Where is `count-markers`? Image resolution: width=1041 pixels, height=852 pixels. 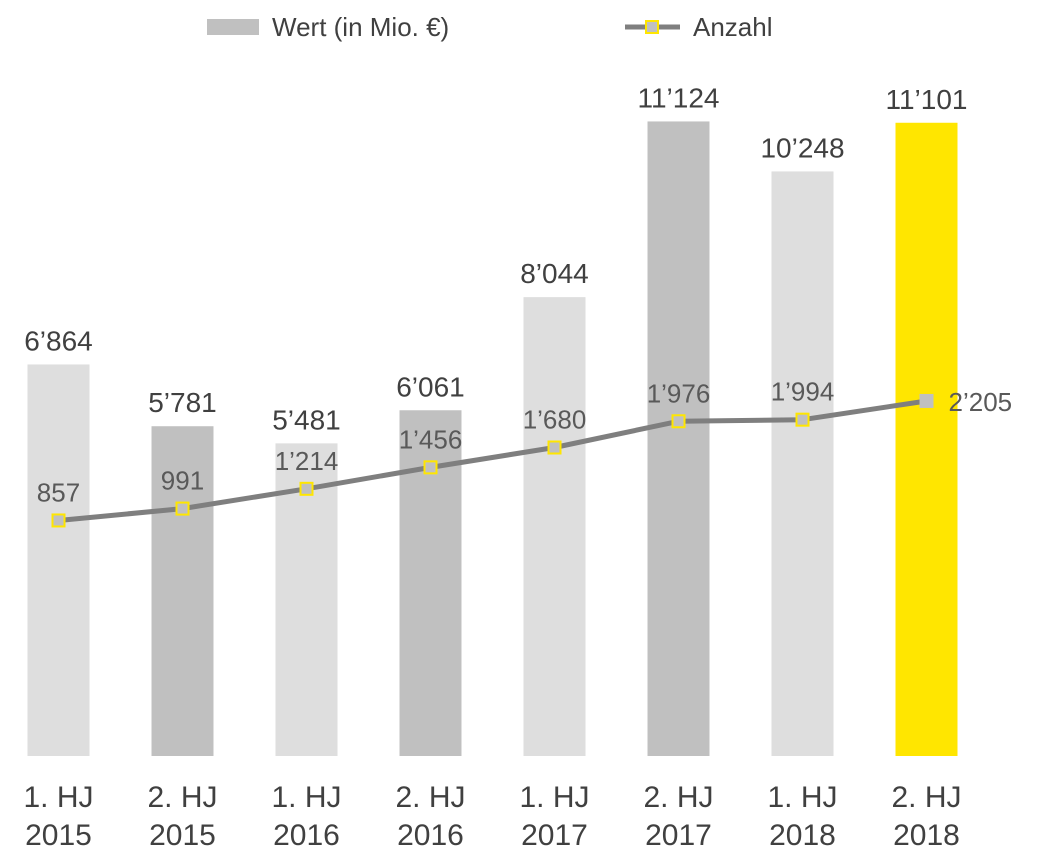 count-markers is located at coordinates (492, 460).